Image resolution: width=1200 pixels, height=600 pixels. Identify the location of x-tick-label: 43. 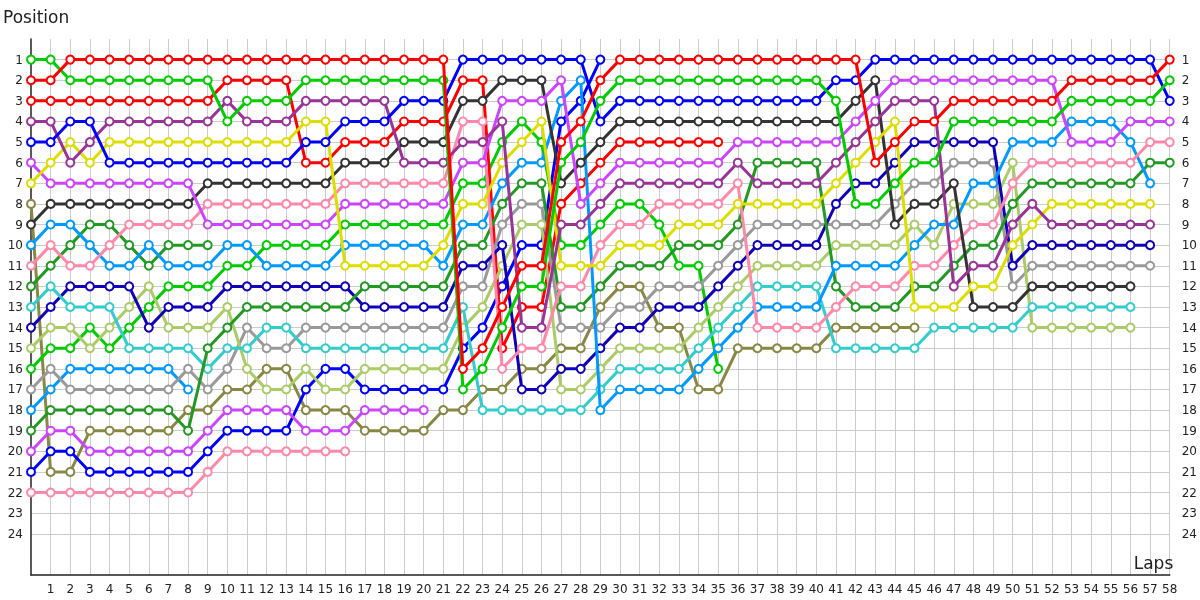
(875, 589).